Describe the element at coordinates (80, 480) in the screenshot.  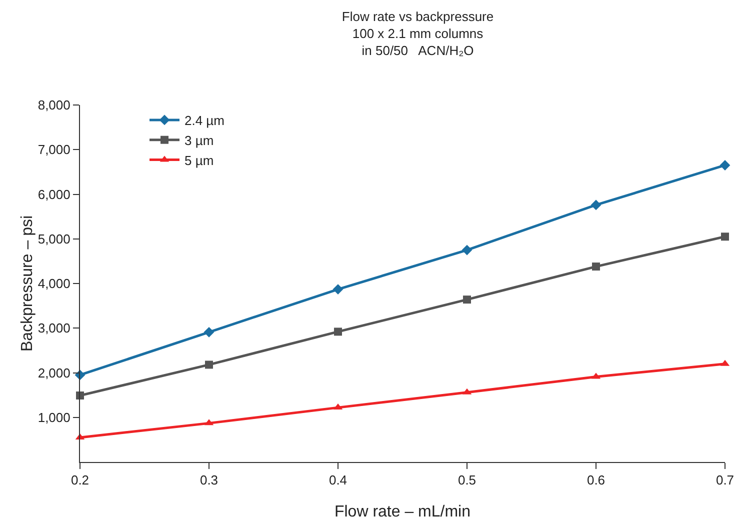
I see `x-tick-label: 0.2` at that location.